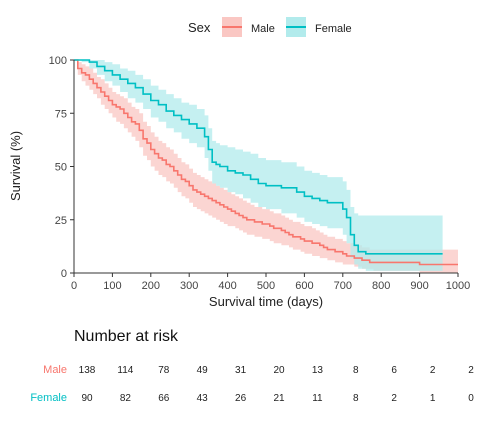 The image size is (480, 424). Describe the element at coordinates (55, 370) in the screenshot. I see `risk-row-label-male: Male` at that location.